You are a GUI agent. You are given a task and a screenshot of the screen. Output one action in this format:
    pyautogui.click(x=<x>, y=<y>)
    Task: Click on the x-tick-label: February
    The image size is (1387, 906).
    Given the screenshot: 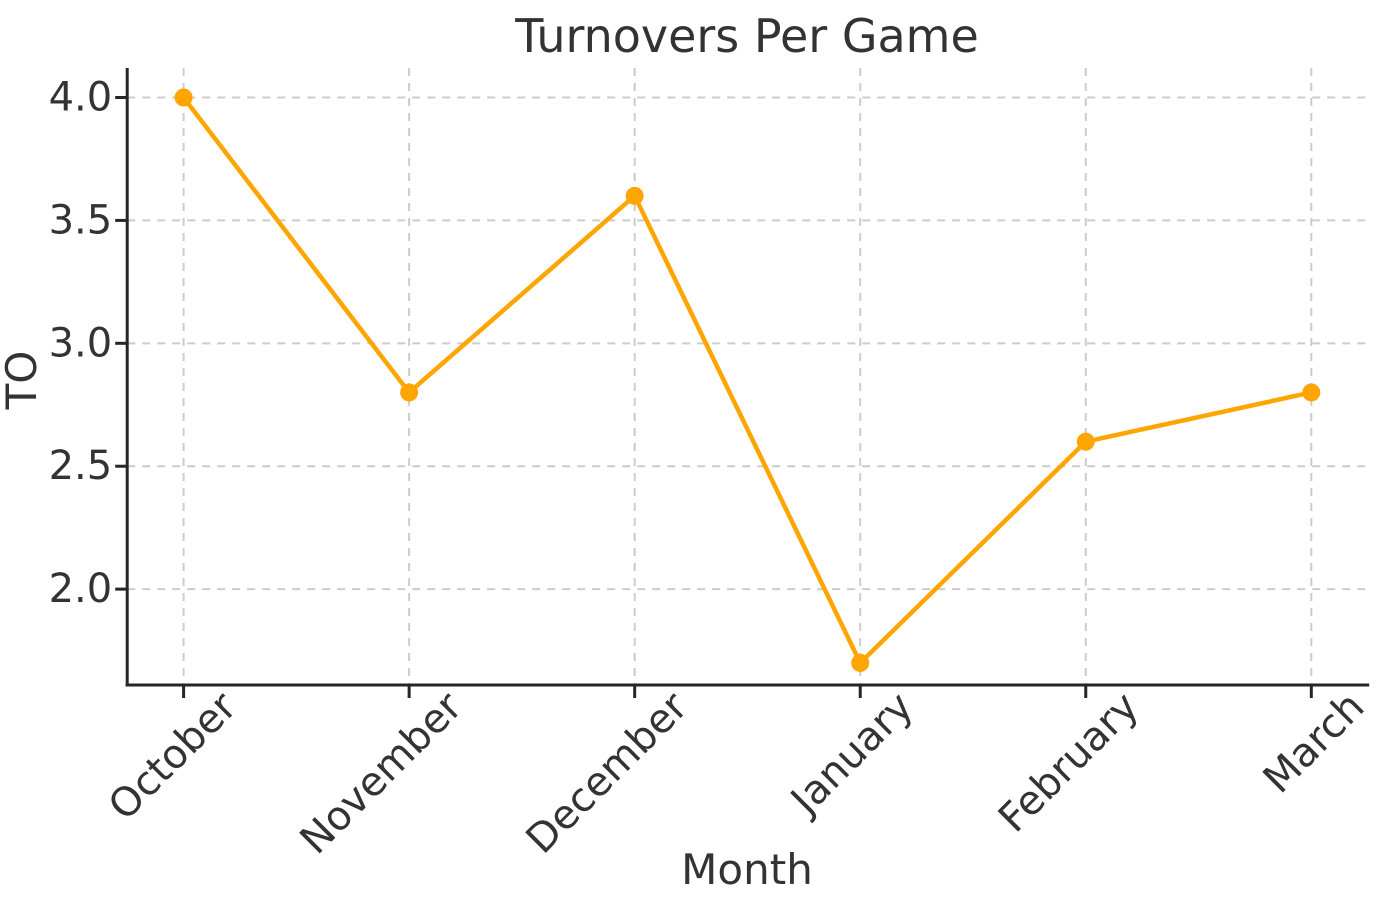 What is the action you would take?
    pyautogui.click(x=1069, y=763)
    